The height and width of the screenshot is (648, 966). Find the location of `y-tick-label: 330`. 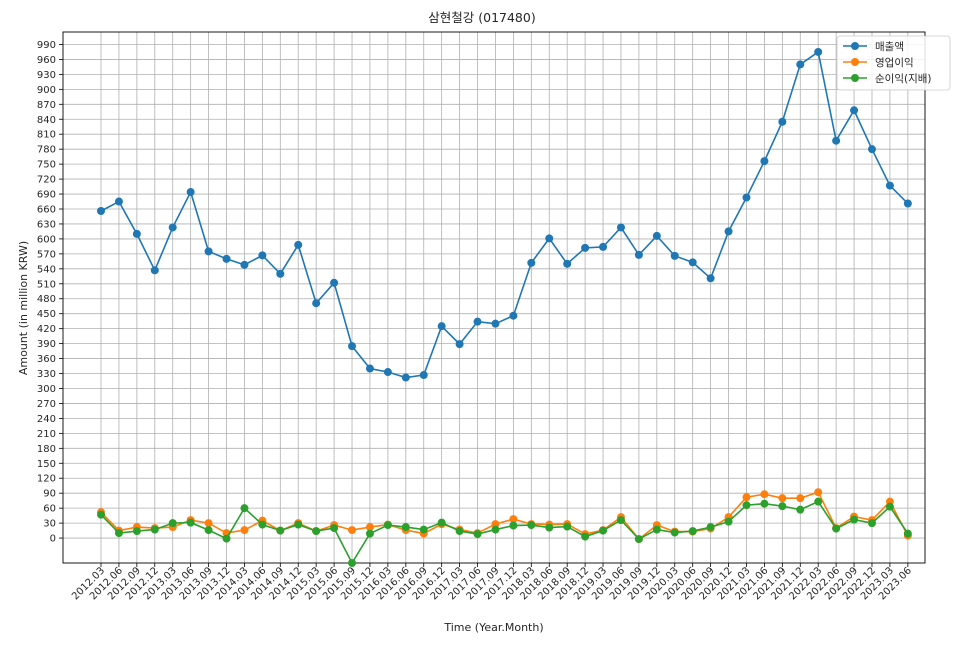

y-tick-label: 330 is located at coordinates (46, 374).